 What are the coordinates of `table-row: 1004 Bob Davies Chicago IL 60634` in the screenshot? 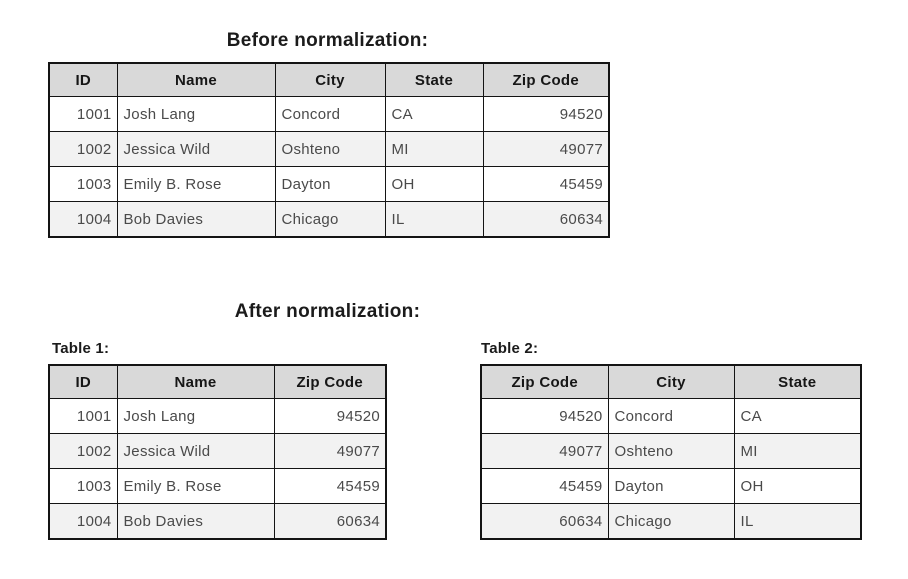 It's located at (329, 219).